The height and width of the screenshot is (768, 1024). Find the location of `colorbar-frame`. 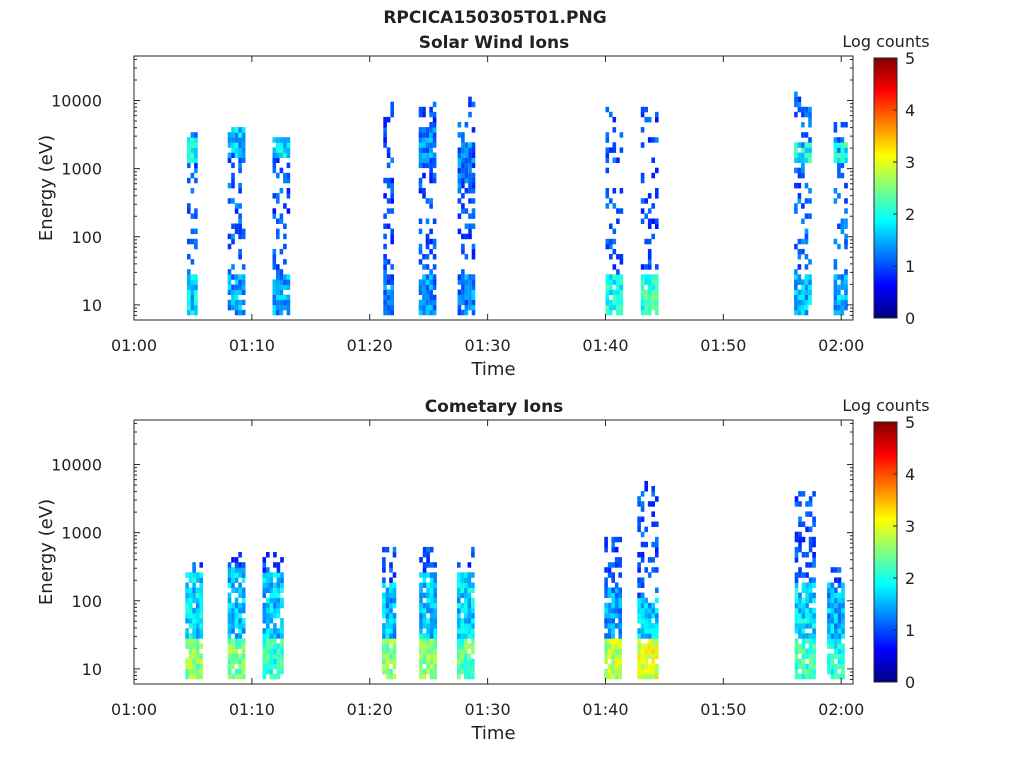

colorbar-frame is located at coordinates (885, 552).